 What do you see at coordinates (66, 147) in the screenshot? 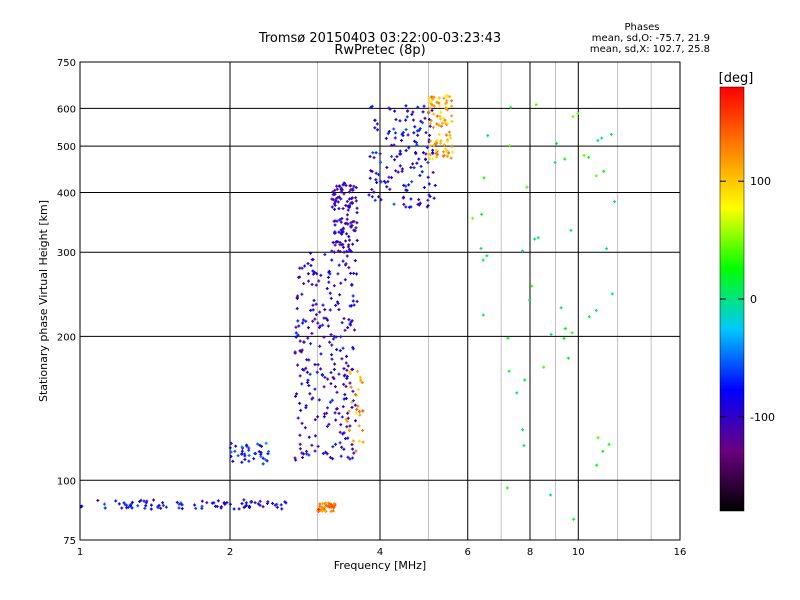
I see `y-tick-label: 500` at bounding box center [66, 147].